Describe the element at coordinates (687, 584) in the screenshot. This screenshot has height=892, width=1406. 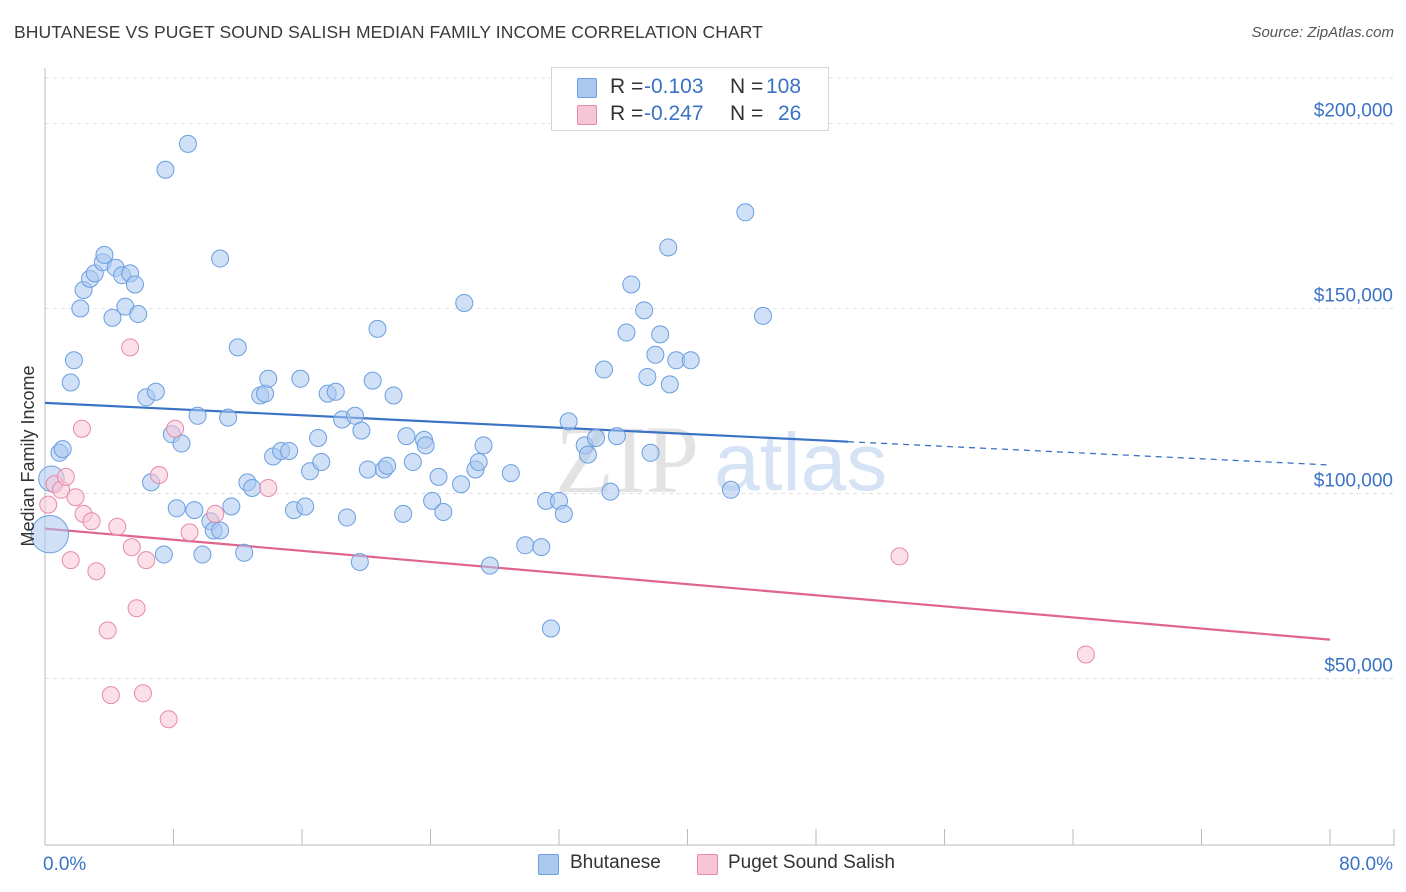
I see `salish-trend-line` at that location.